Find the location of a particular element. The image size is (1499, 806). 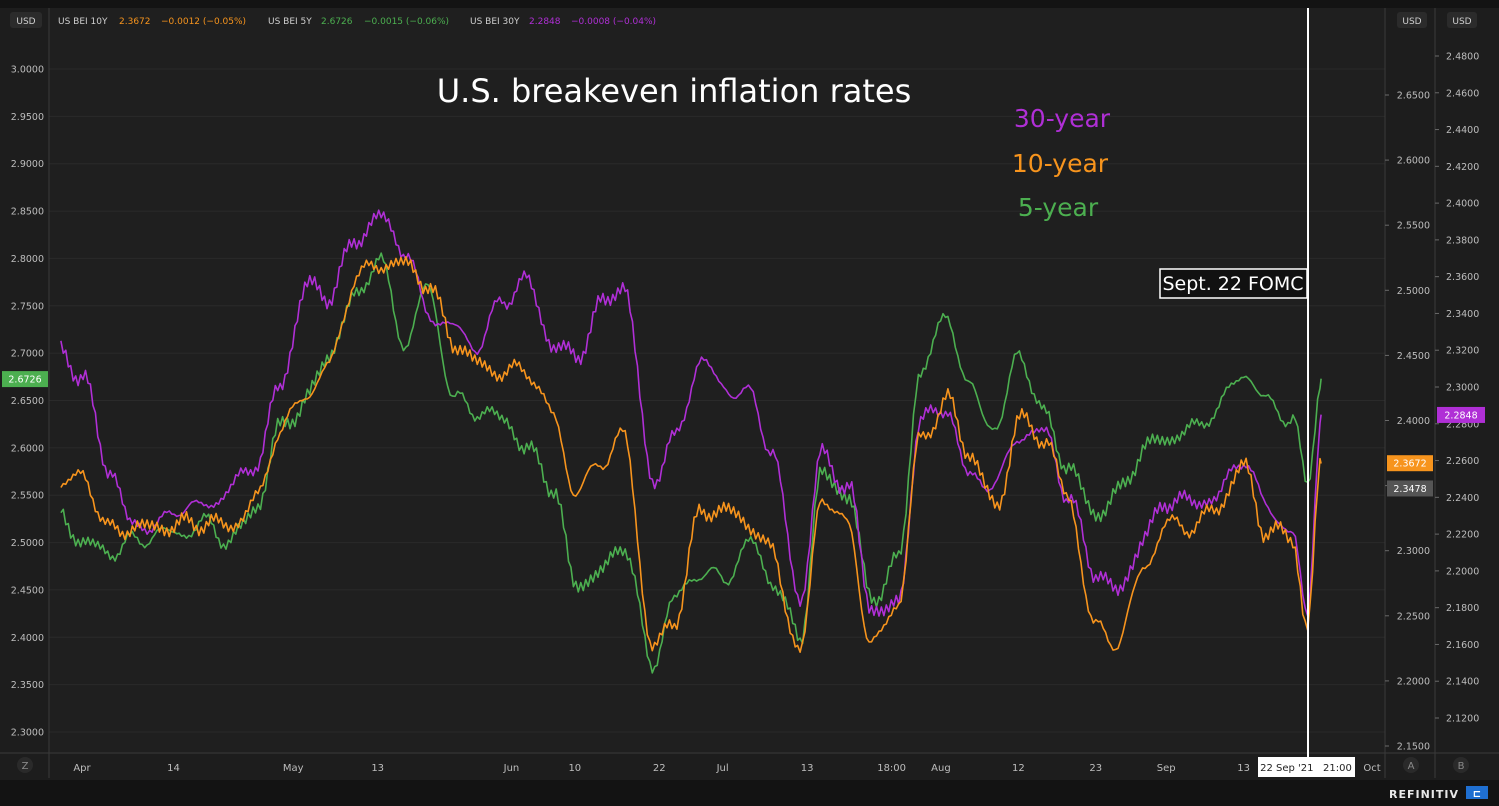

left-tick-label: 2.3000 is located at coordinates (27, 733).